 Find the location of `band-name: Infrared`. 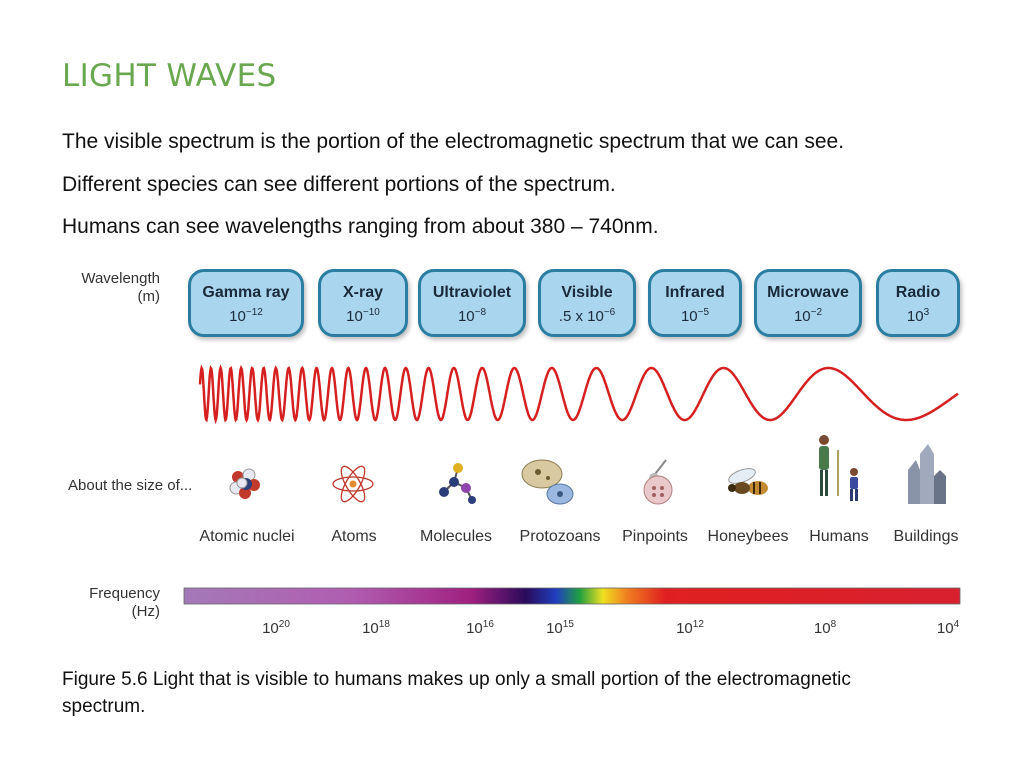

band-name: Infrared is located at coordinates (695, 292).